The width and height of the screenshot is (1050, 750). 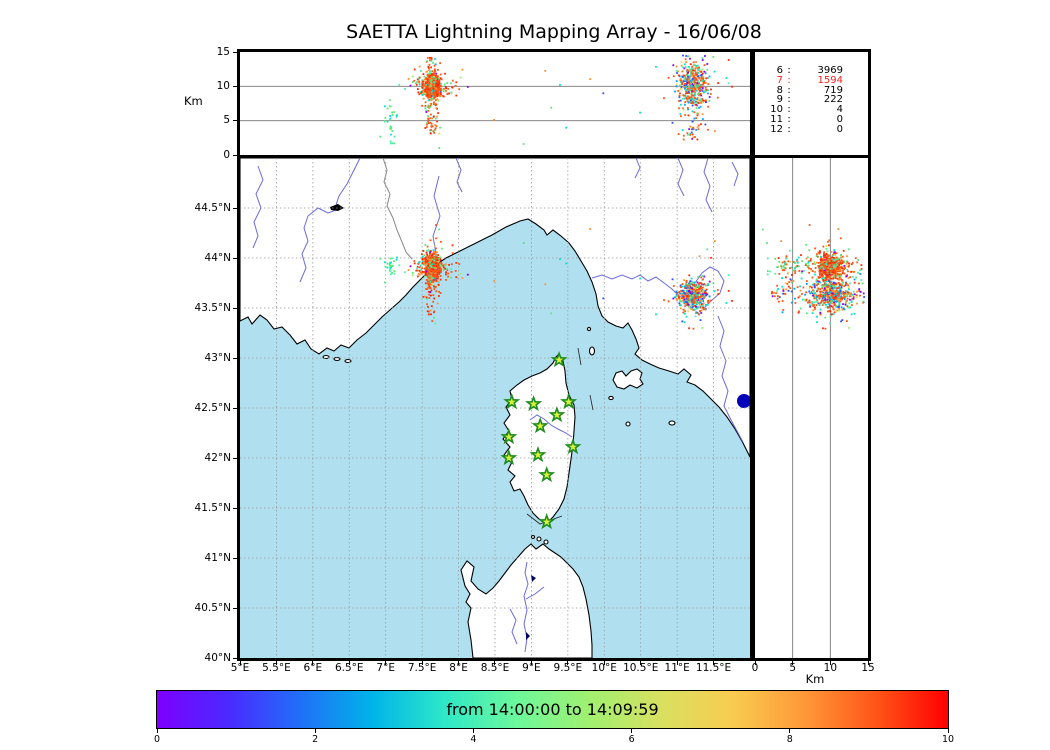 What do you see at coordinates (811, 110) in the screenshot?
I see `station-counts-panel: 6:3969 7:1594 8:719 9:222 10:4 11:0 12:0` at bounding box center [811, 110].